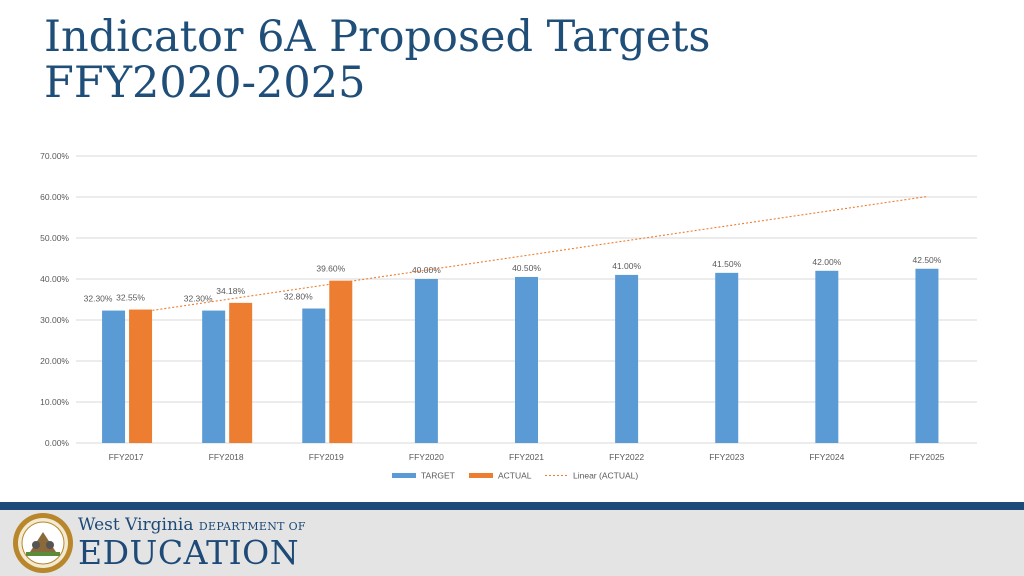 The height and width of the screenshot is (576, 1024). What do you see at coordinates (826, 457) in the screenshot?
I see `x-tick-label: FFY2024` at bounding box center [826, 457].